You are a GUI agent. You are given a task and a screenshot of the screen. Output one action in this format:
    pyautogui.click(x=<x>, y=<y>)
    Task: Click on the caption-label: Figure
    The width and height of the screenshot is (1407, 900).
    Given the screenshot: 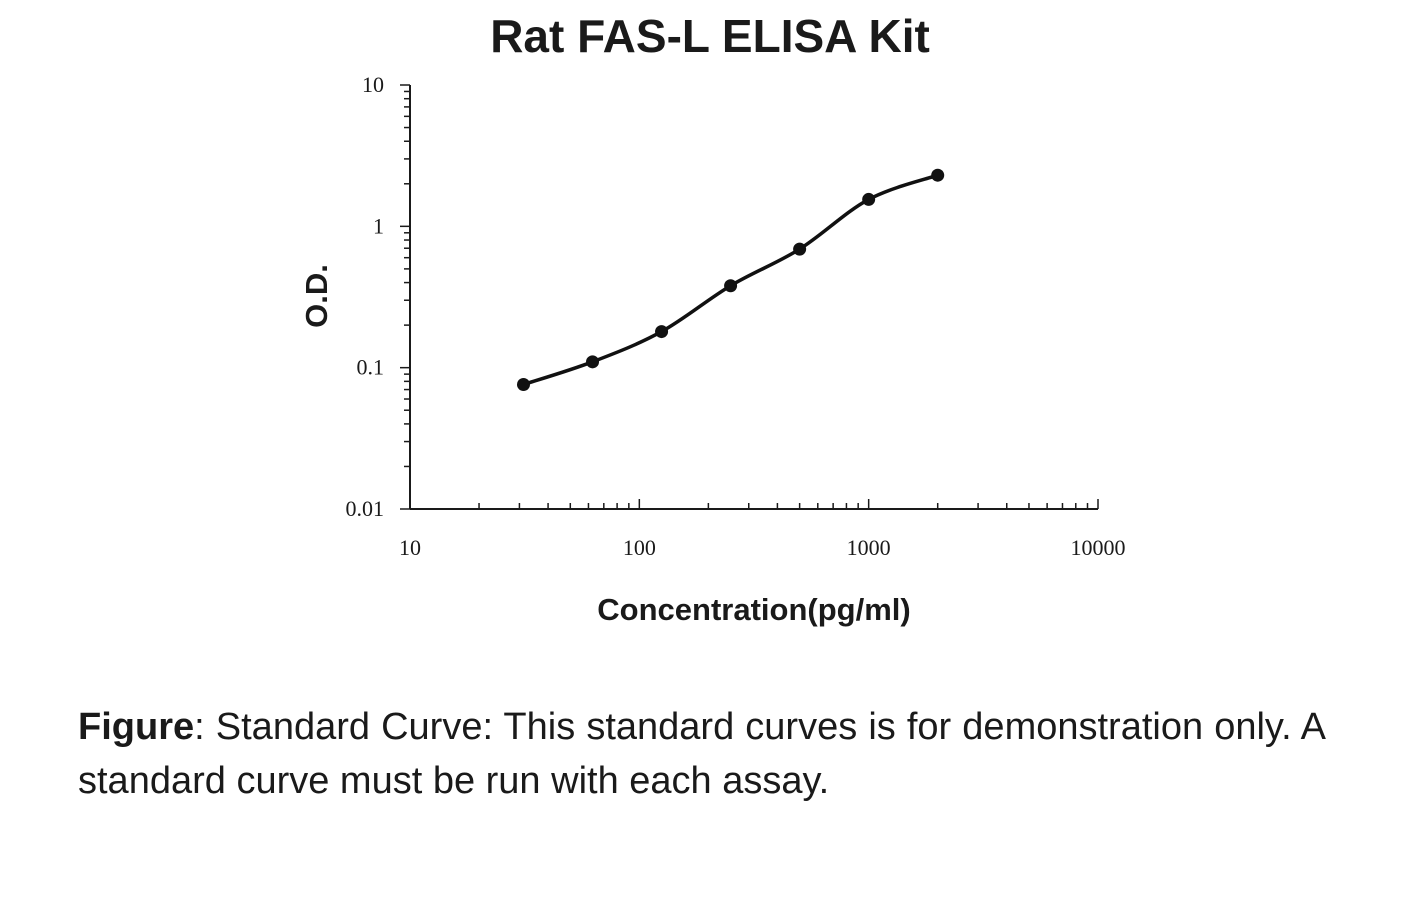 What is the action you would take?
    pyautogui.click(x=136, y=727)
    